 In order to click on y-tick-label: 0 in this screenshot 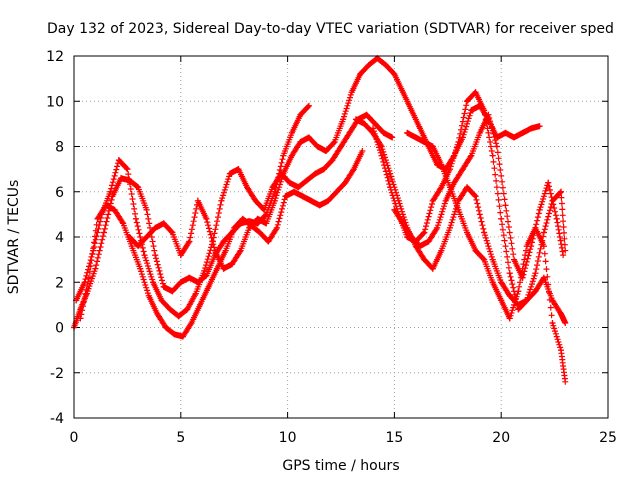, I will do `click(59, 329)`.